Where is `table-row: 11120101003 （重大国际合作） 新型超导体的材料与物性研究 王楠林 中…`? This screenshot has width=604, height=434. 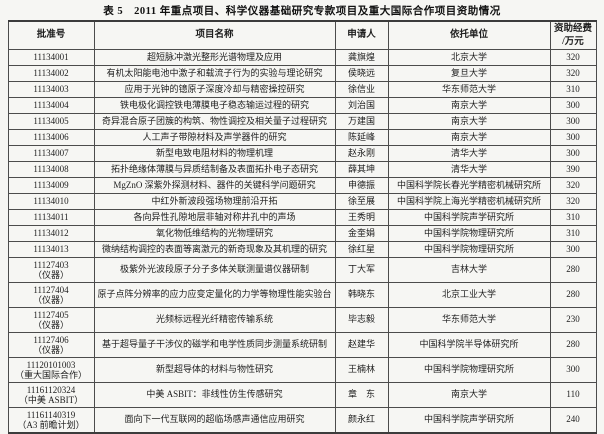 table-row: 11120101003 （重大国际合作） 新型超导体的材料与物性研究 王楠林 中… is located at coordinates (302, 370).